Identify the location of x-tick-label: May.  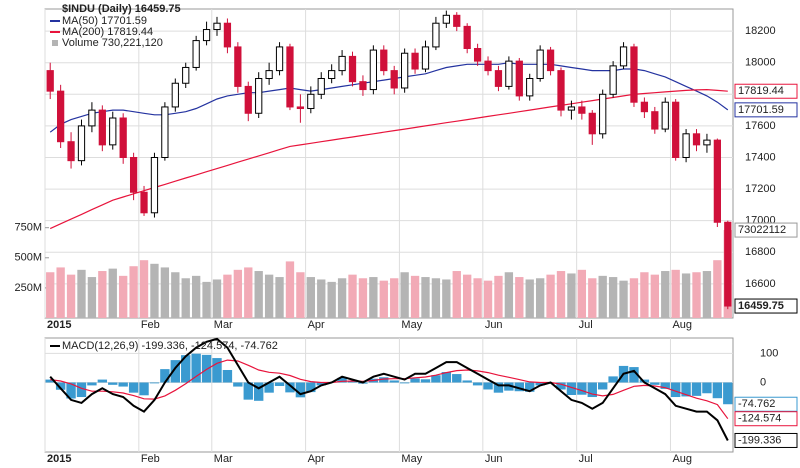
(411, 459).